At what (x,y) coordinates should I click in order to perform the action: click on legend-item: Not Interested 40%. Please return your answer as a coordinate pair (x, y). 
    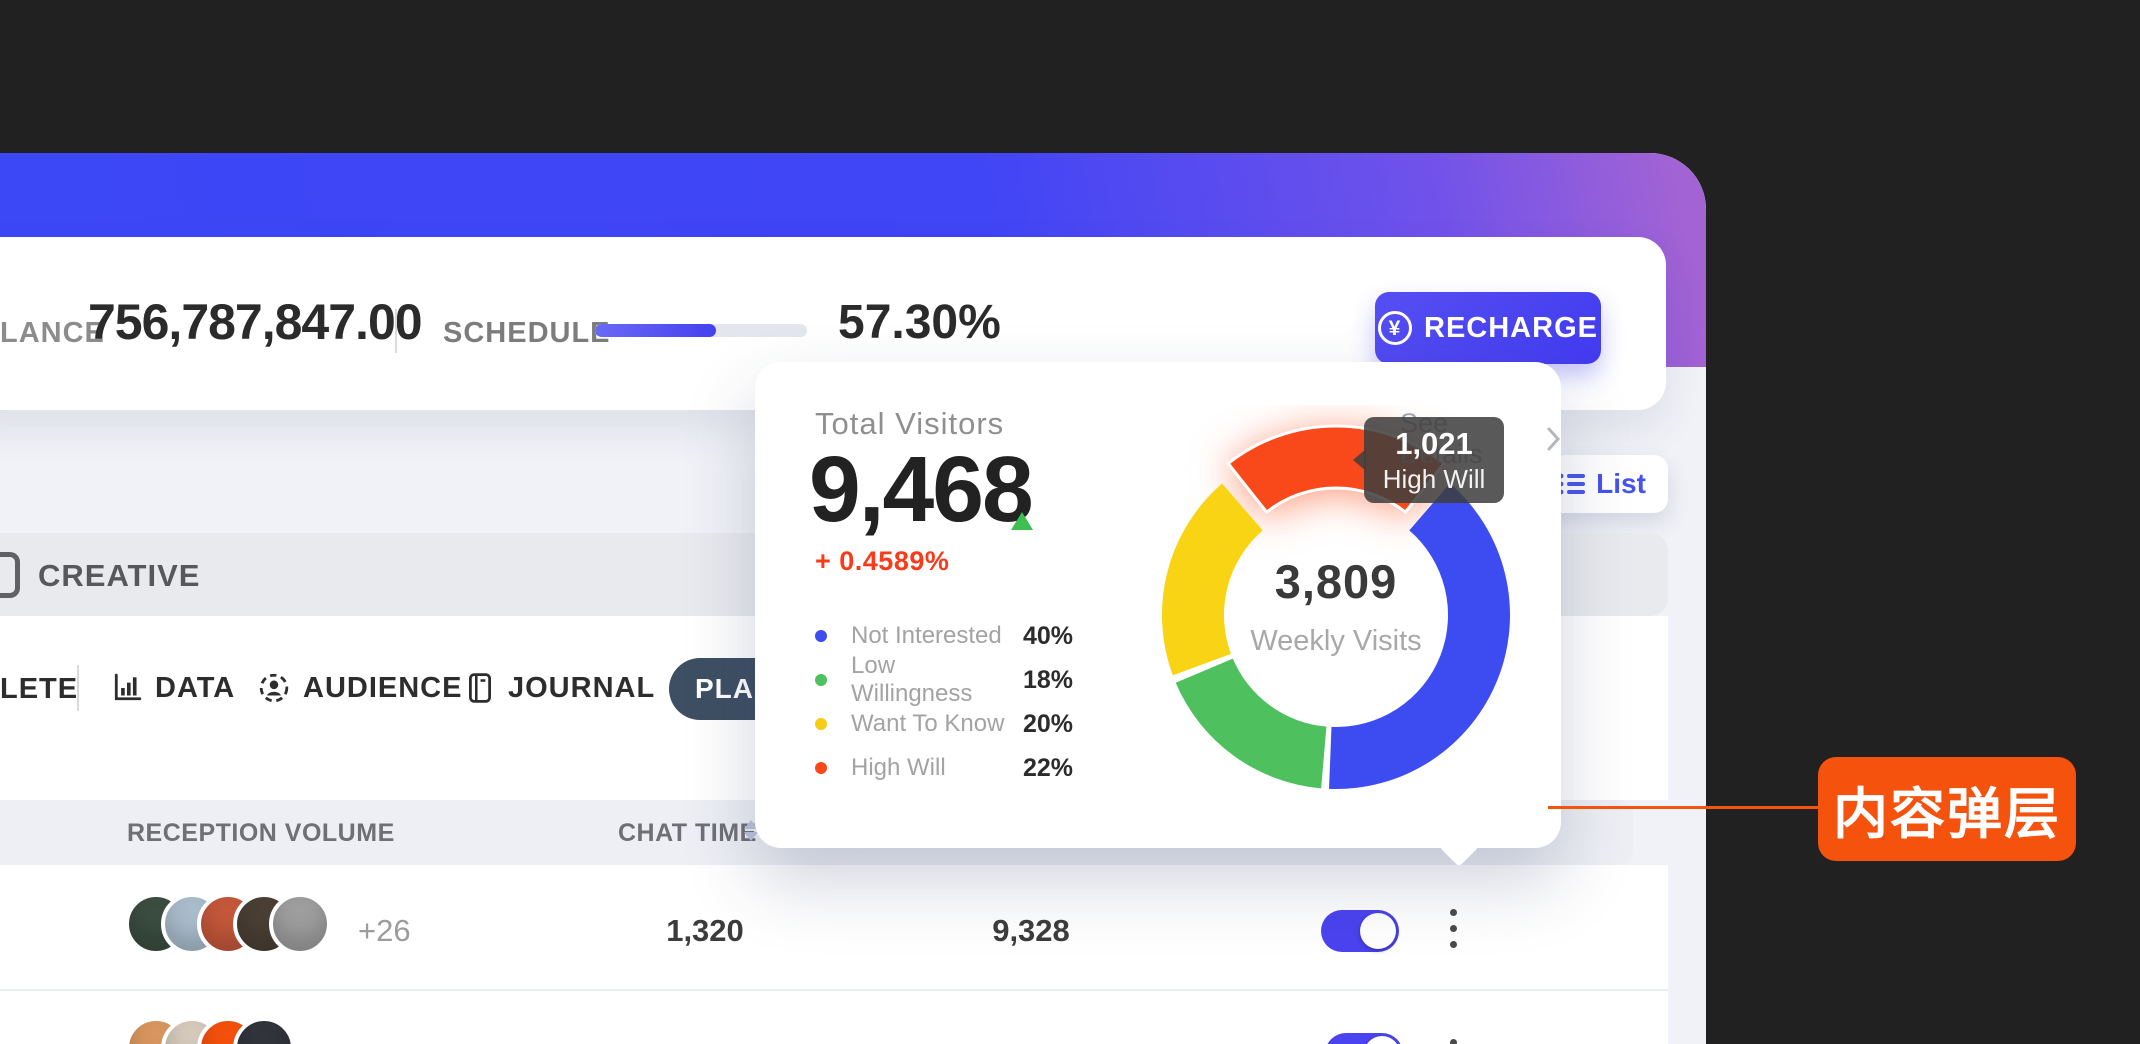
    Looking at the image, I should click on (944, 635).